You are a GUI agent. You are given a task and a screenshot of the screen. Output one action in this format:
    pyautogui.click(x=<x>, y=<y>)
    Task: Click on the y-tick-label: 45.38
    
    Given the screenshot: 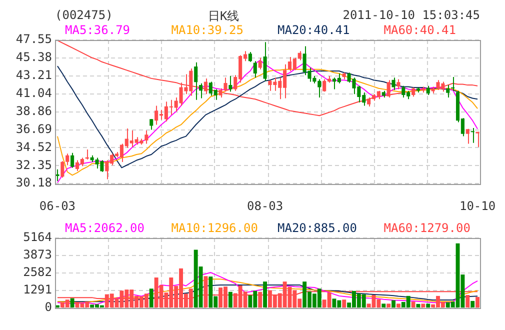 What is the action you would take?
    pyautogui.click(x=34, y=57)
    